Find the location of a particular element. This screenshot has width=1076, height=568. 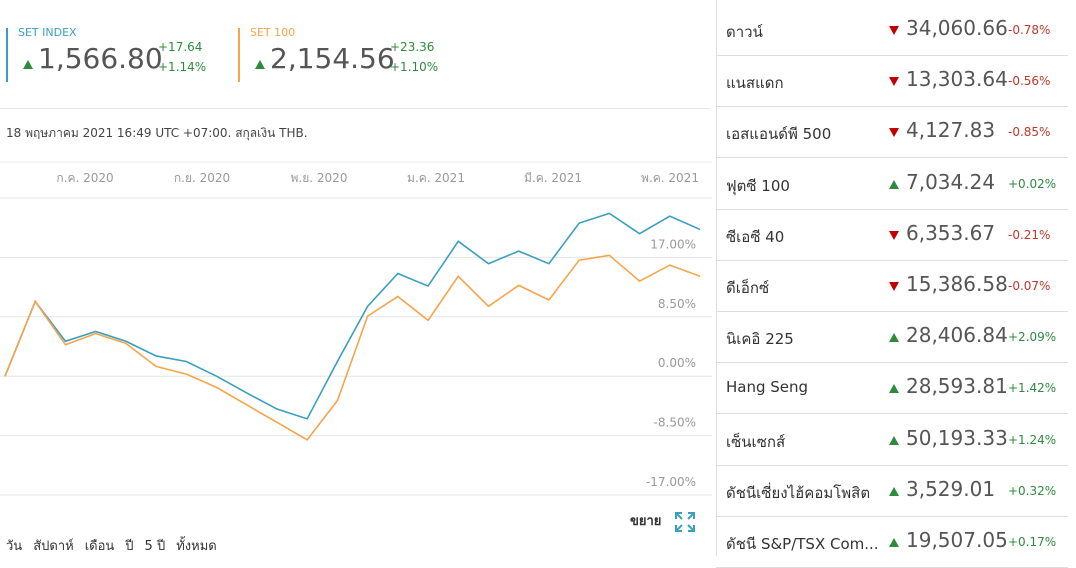

market-row: ดัชนี S&P/TSX Com... 19,507.05 +0.17% is located at coordinates (892, 542).